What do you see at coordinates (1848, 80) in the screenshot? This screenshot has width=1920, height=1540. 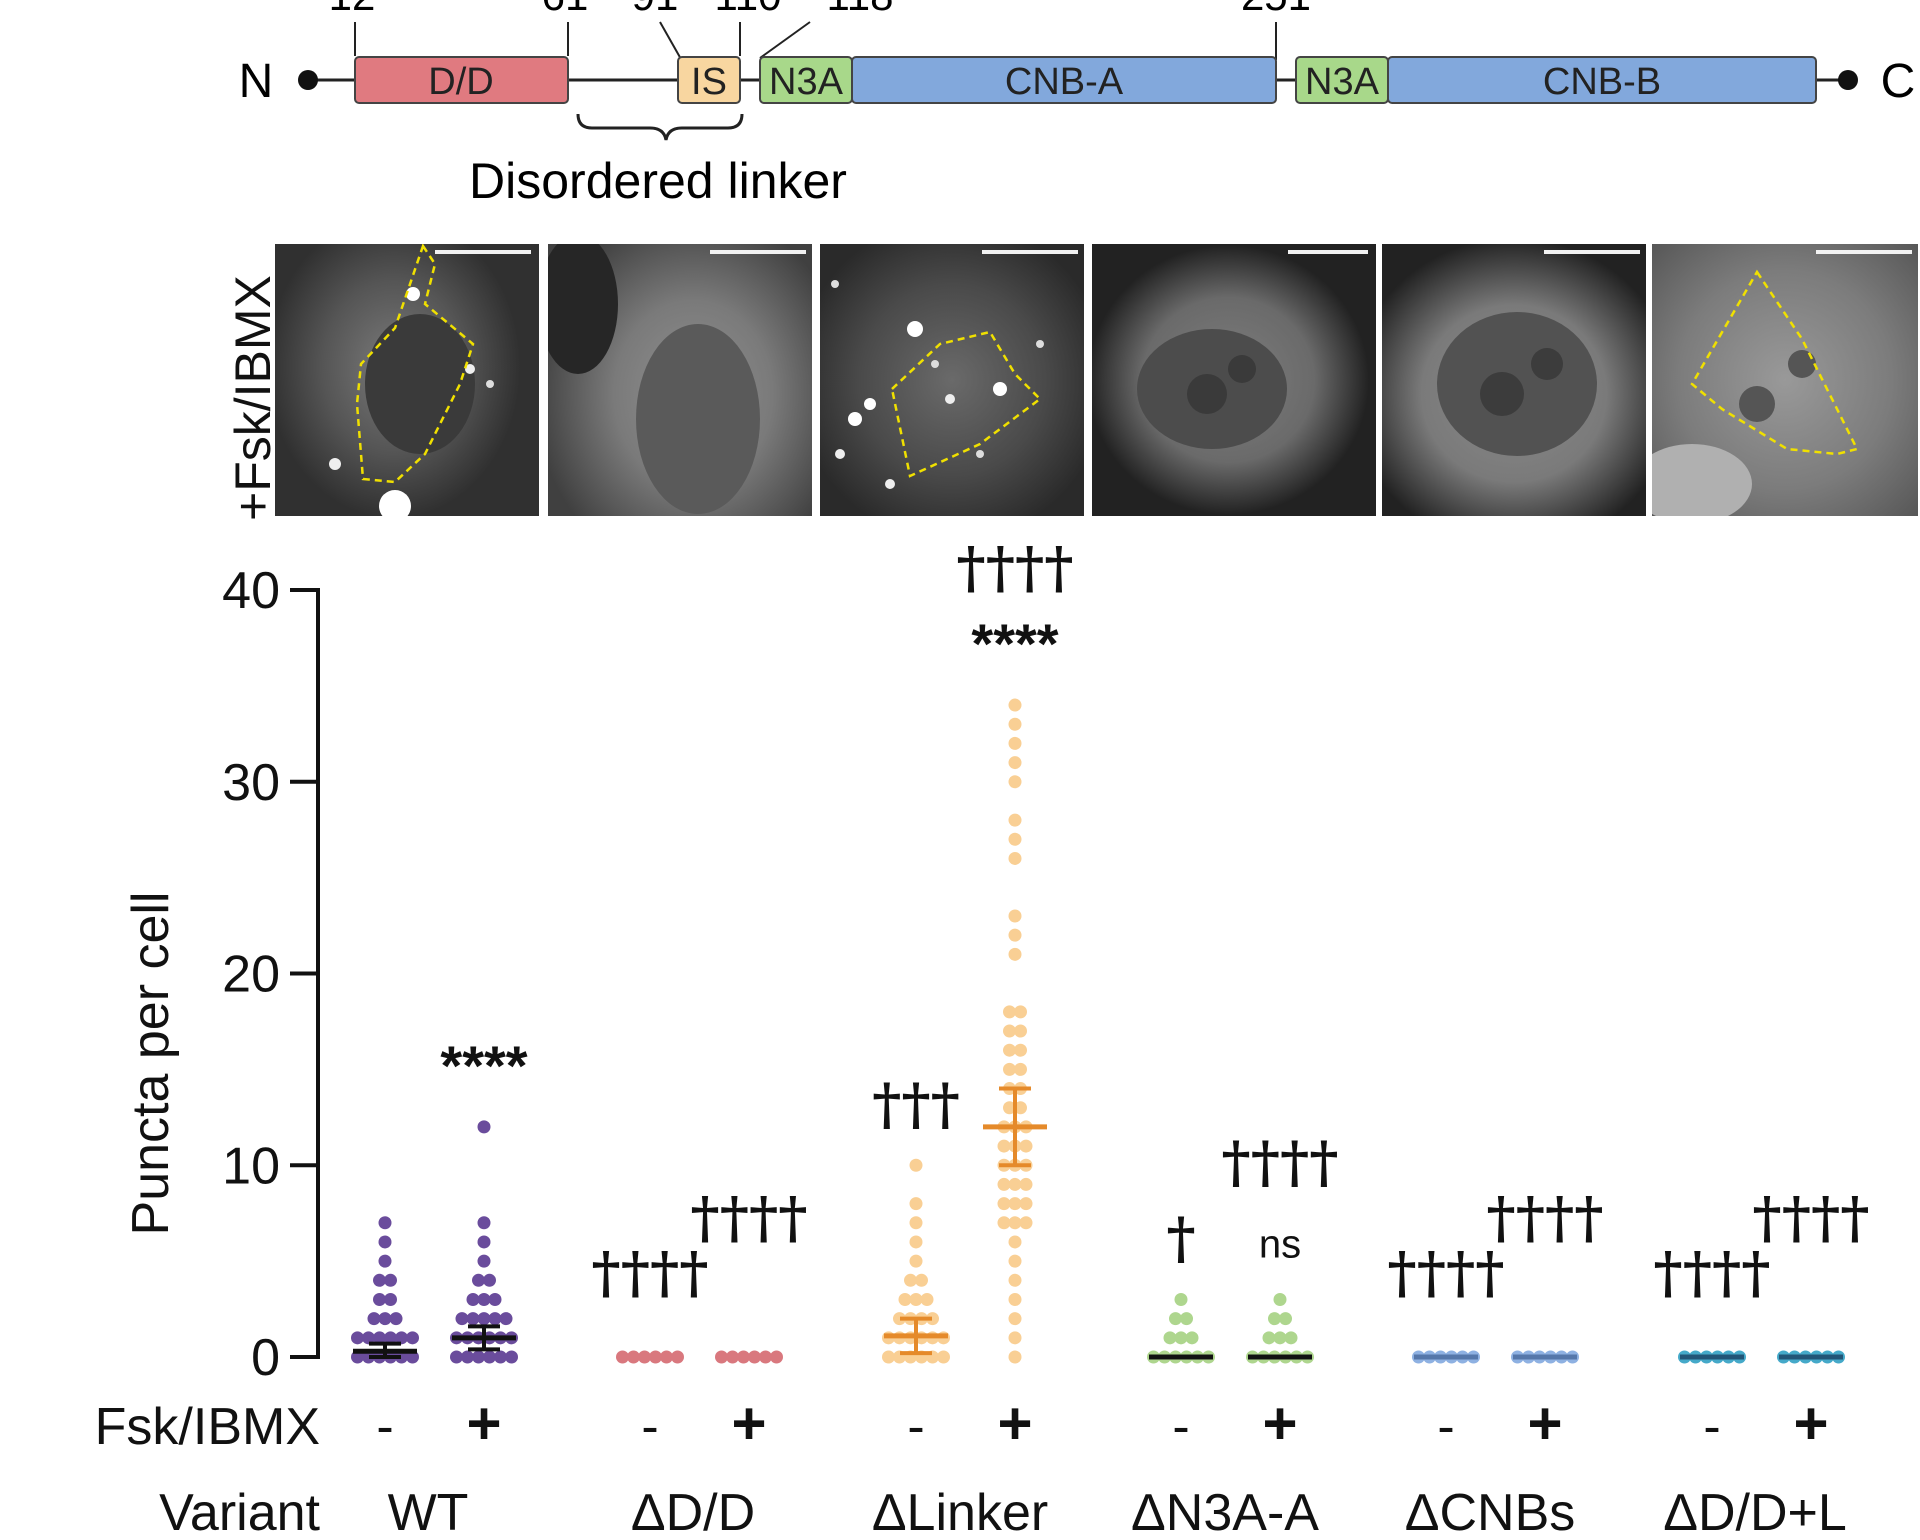 I see `c-terminus-dot` at bounding box center [1848, 80].